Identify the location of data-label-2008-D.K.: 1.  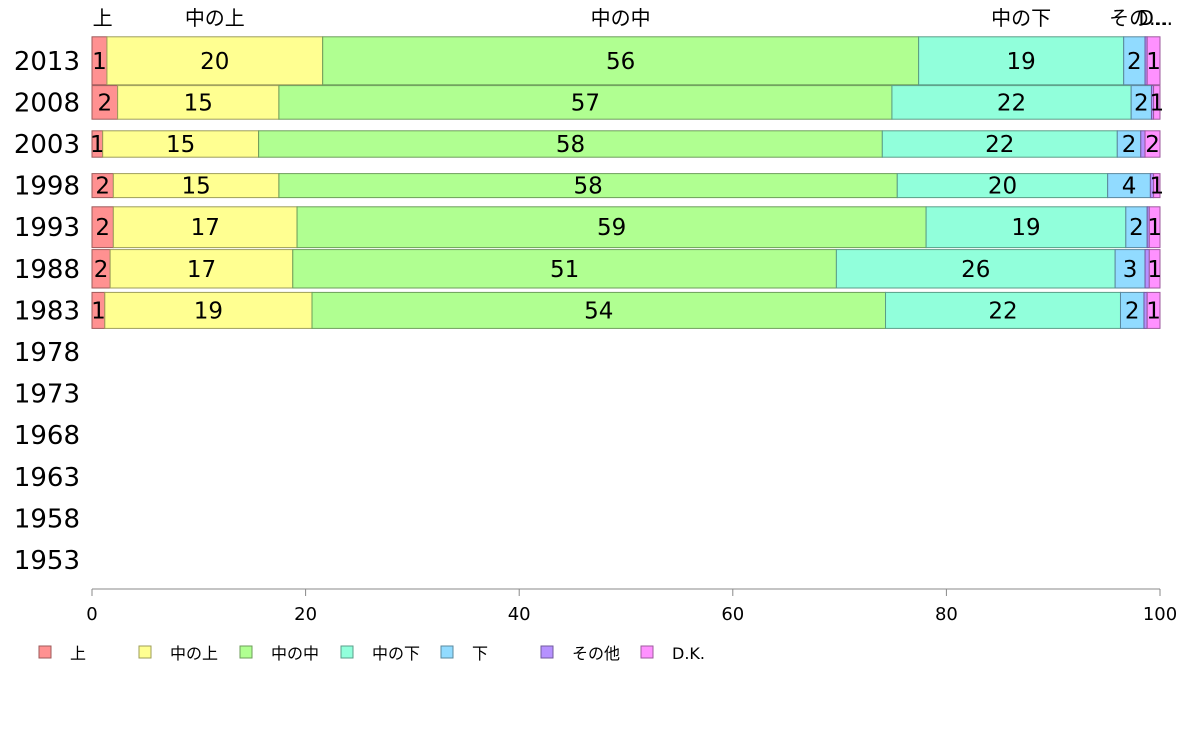
(1156, 103).